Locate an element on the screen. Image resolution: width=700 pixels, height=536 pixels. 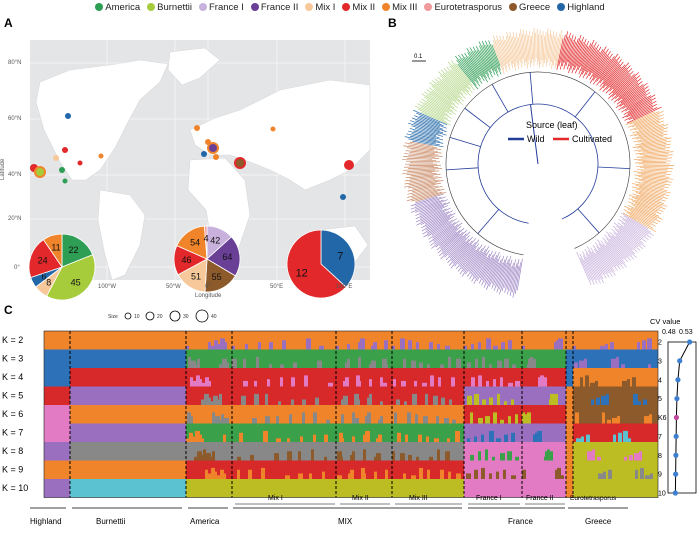
legend-item: France II is located at coordinates (274, 7).